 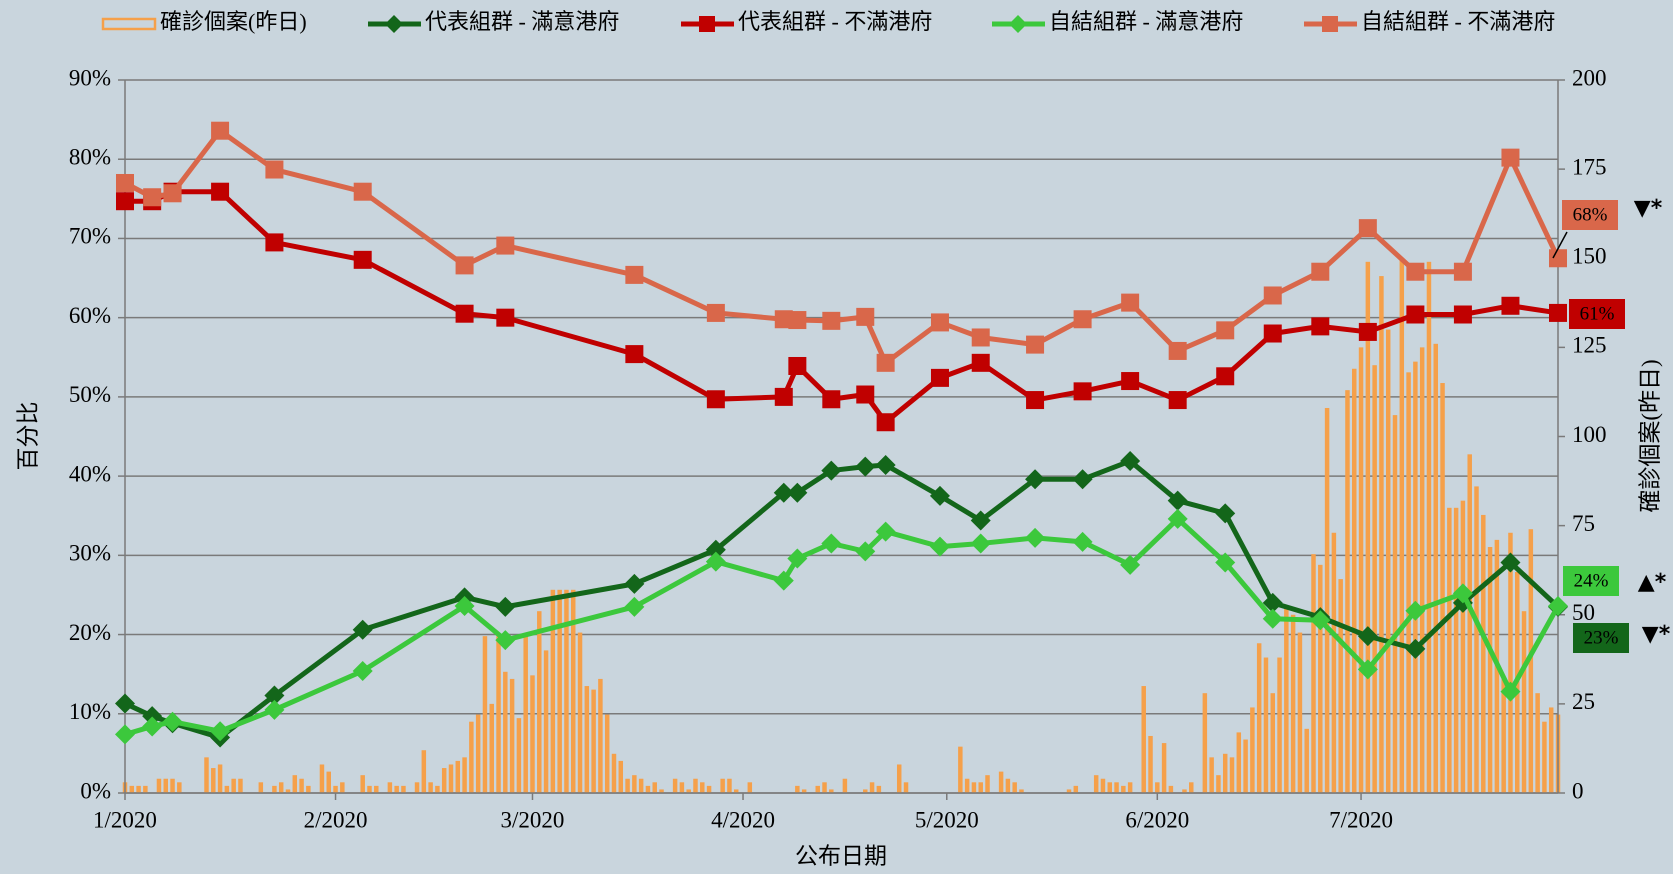 I want to click on y-tick-label: 90%, so click(x=90, y=77).